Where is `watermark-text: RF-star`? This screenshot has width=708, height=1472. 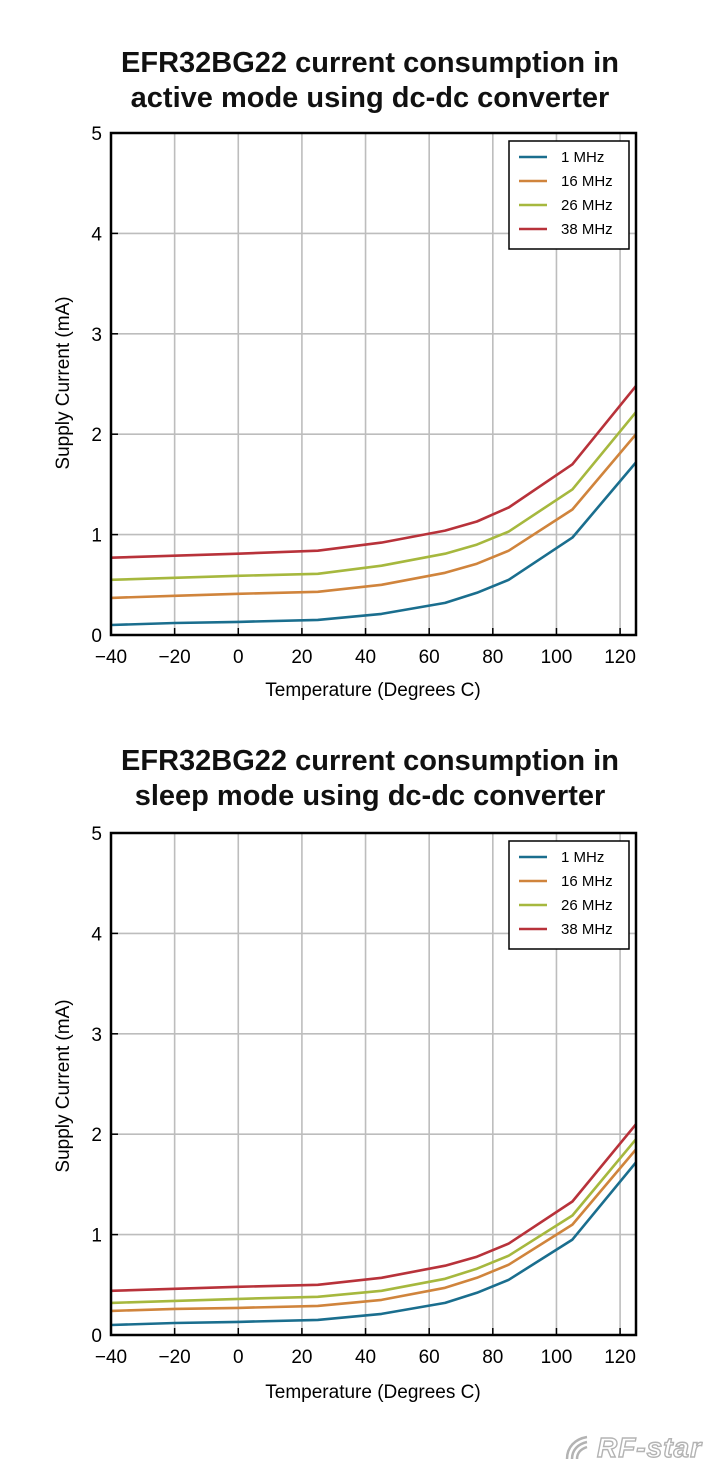
watermark-text: RF-star is located at coordinates (649, 1447).